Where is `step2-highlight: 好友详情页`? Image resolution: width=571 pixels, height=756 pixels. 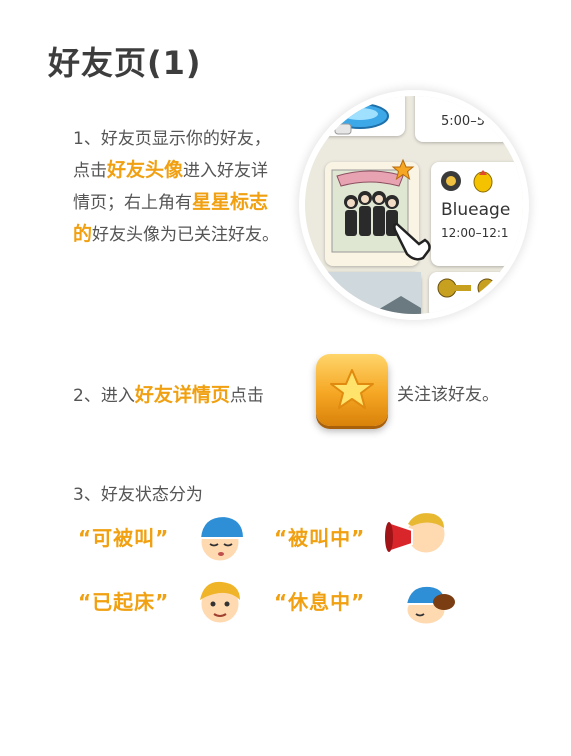 step2-highlight: 好友详情页 is located at coordinates (182, 395).